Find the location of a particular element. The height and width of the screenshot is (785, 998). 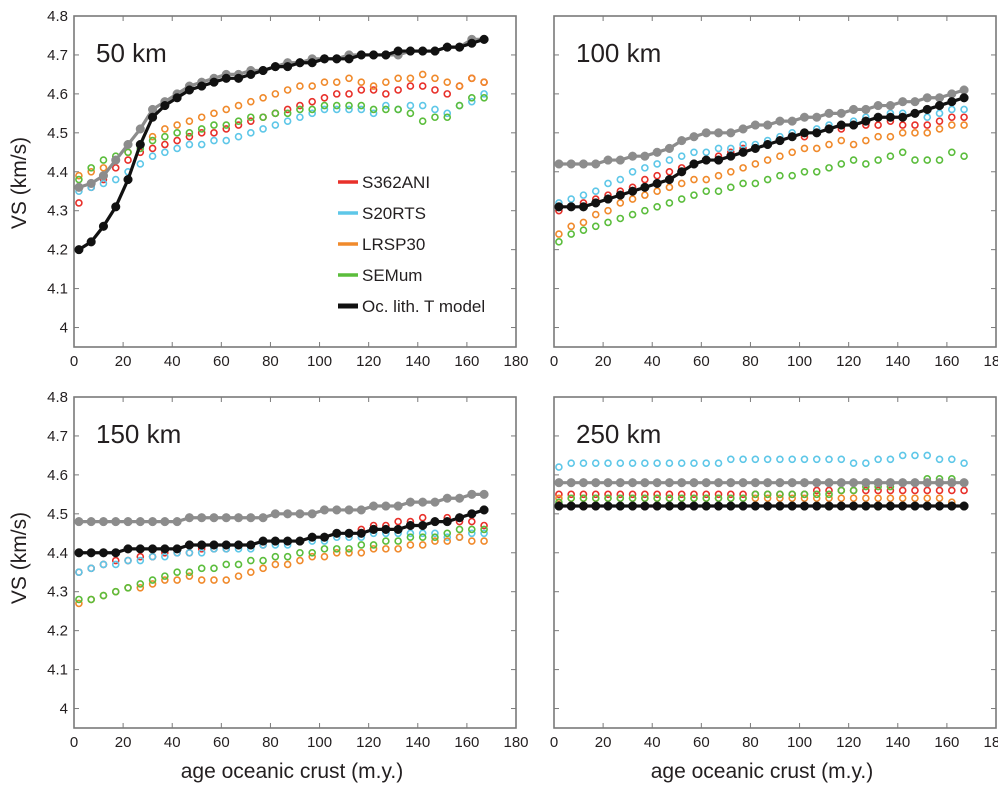

y-axis-label-bottom: VS (km/s) is located at coordinates (19, 558).